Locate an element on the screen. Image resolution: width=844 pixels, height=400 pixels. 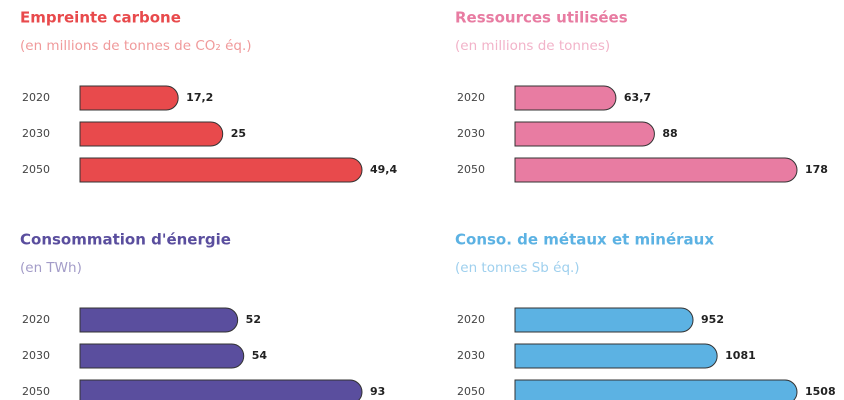
value-label: 88 is located at coordinates (669, 133).